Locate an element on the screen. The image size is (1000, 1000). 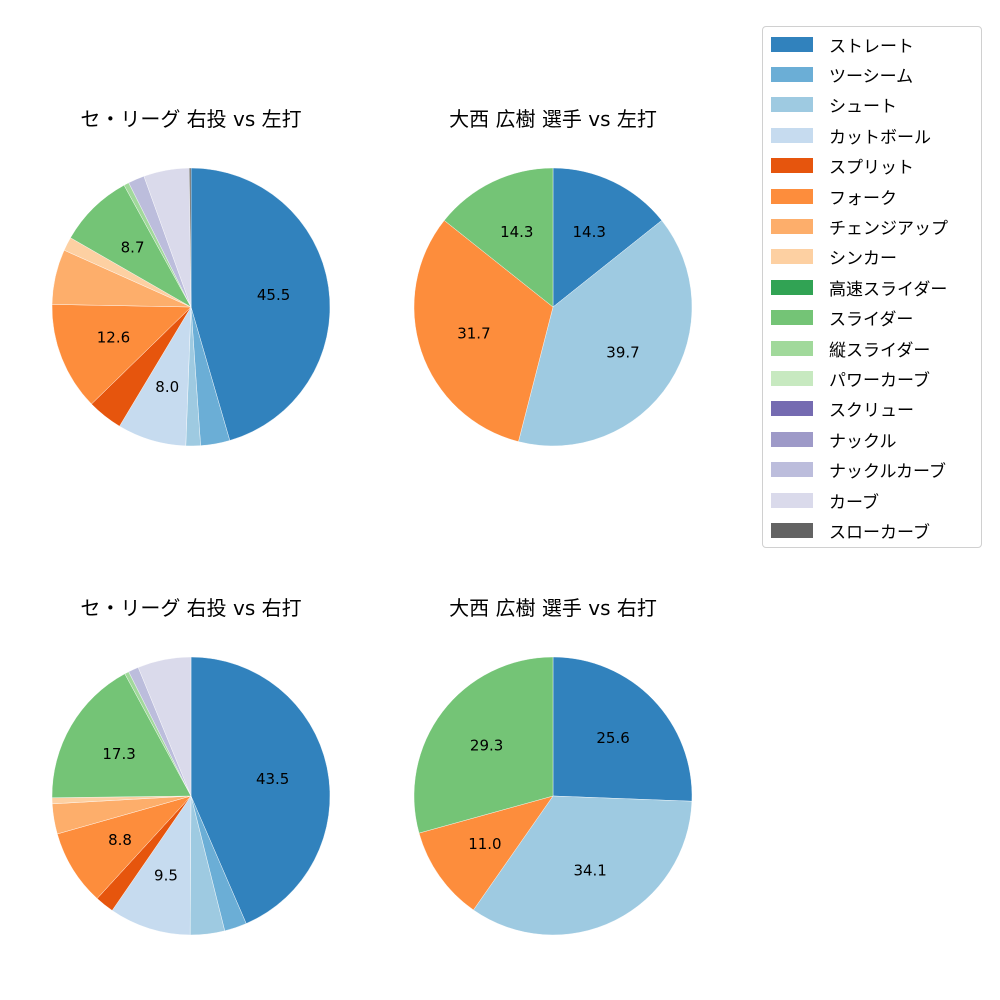
slice-value-label: 8.7 is located at coordinates (133, 247).